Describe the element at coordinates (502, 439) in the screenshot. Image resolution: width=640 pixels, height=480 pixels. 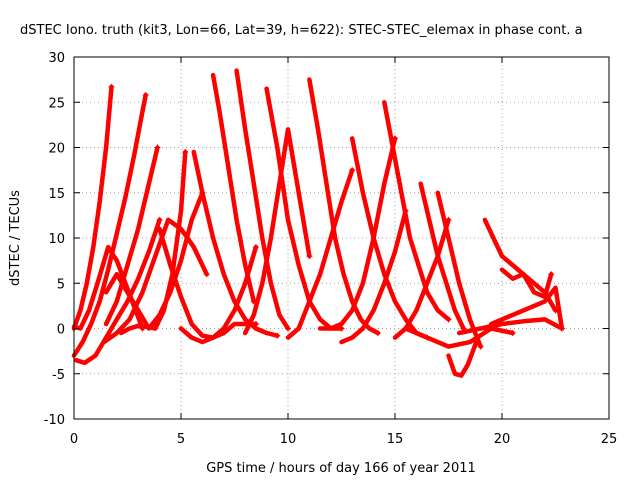
I see `x-tick-label: 20` at that location.